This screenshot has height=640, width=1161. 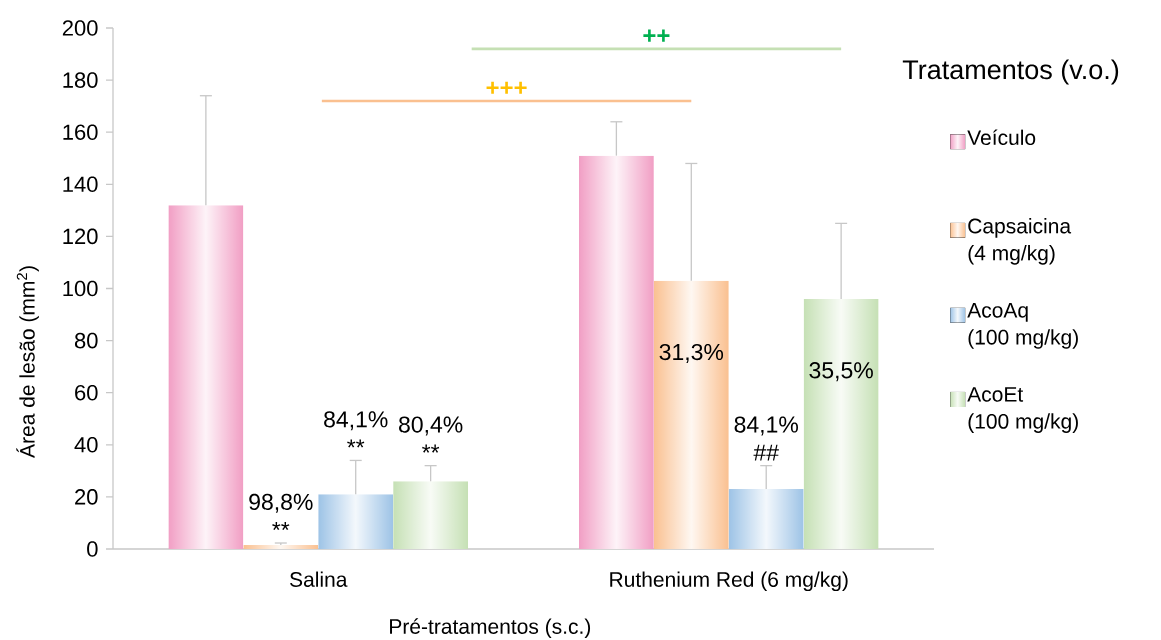 I want to click on y-tick-label: 60, so click(x=86, y=392).